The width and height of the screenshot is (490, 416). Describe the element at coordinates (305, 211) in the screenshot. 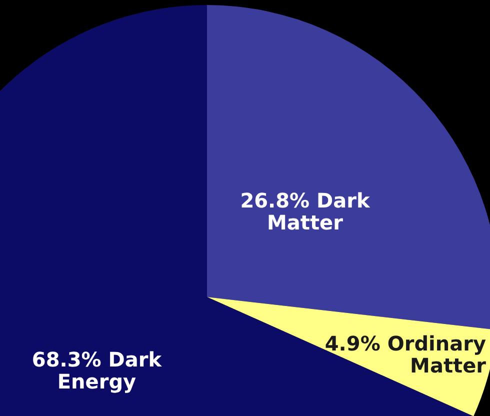

I see `slice-label: 26.8% Dark Matter` at that location.